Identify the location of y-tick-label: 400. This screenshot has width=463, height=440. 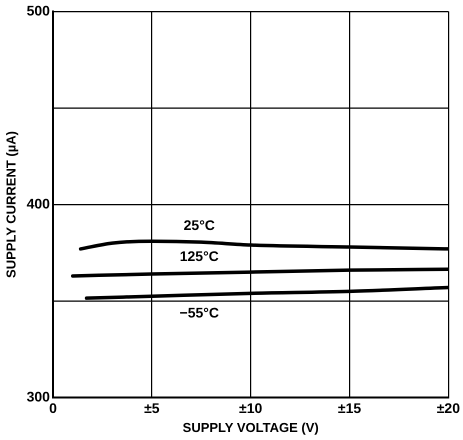
(38, 203).